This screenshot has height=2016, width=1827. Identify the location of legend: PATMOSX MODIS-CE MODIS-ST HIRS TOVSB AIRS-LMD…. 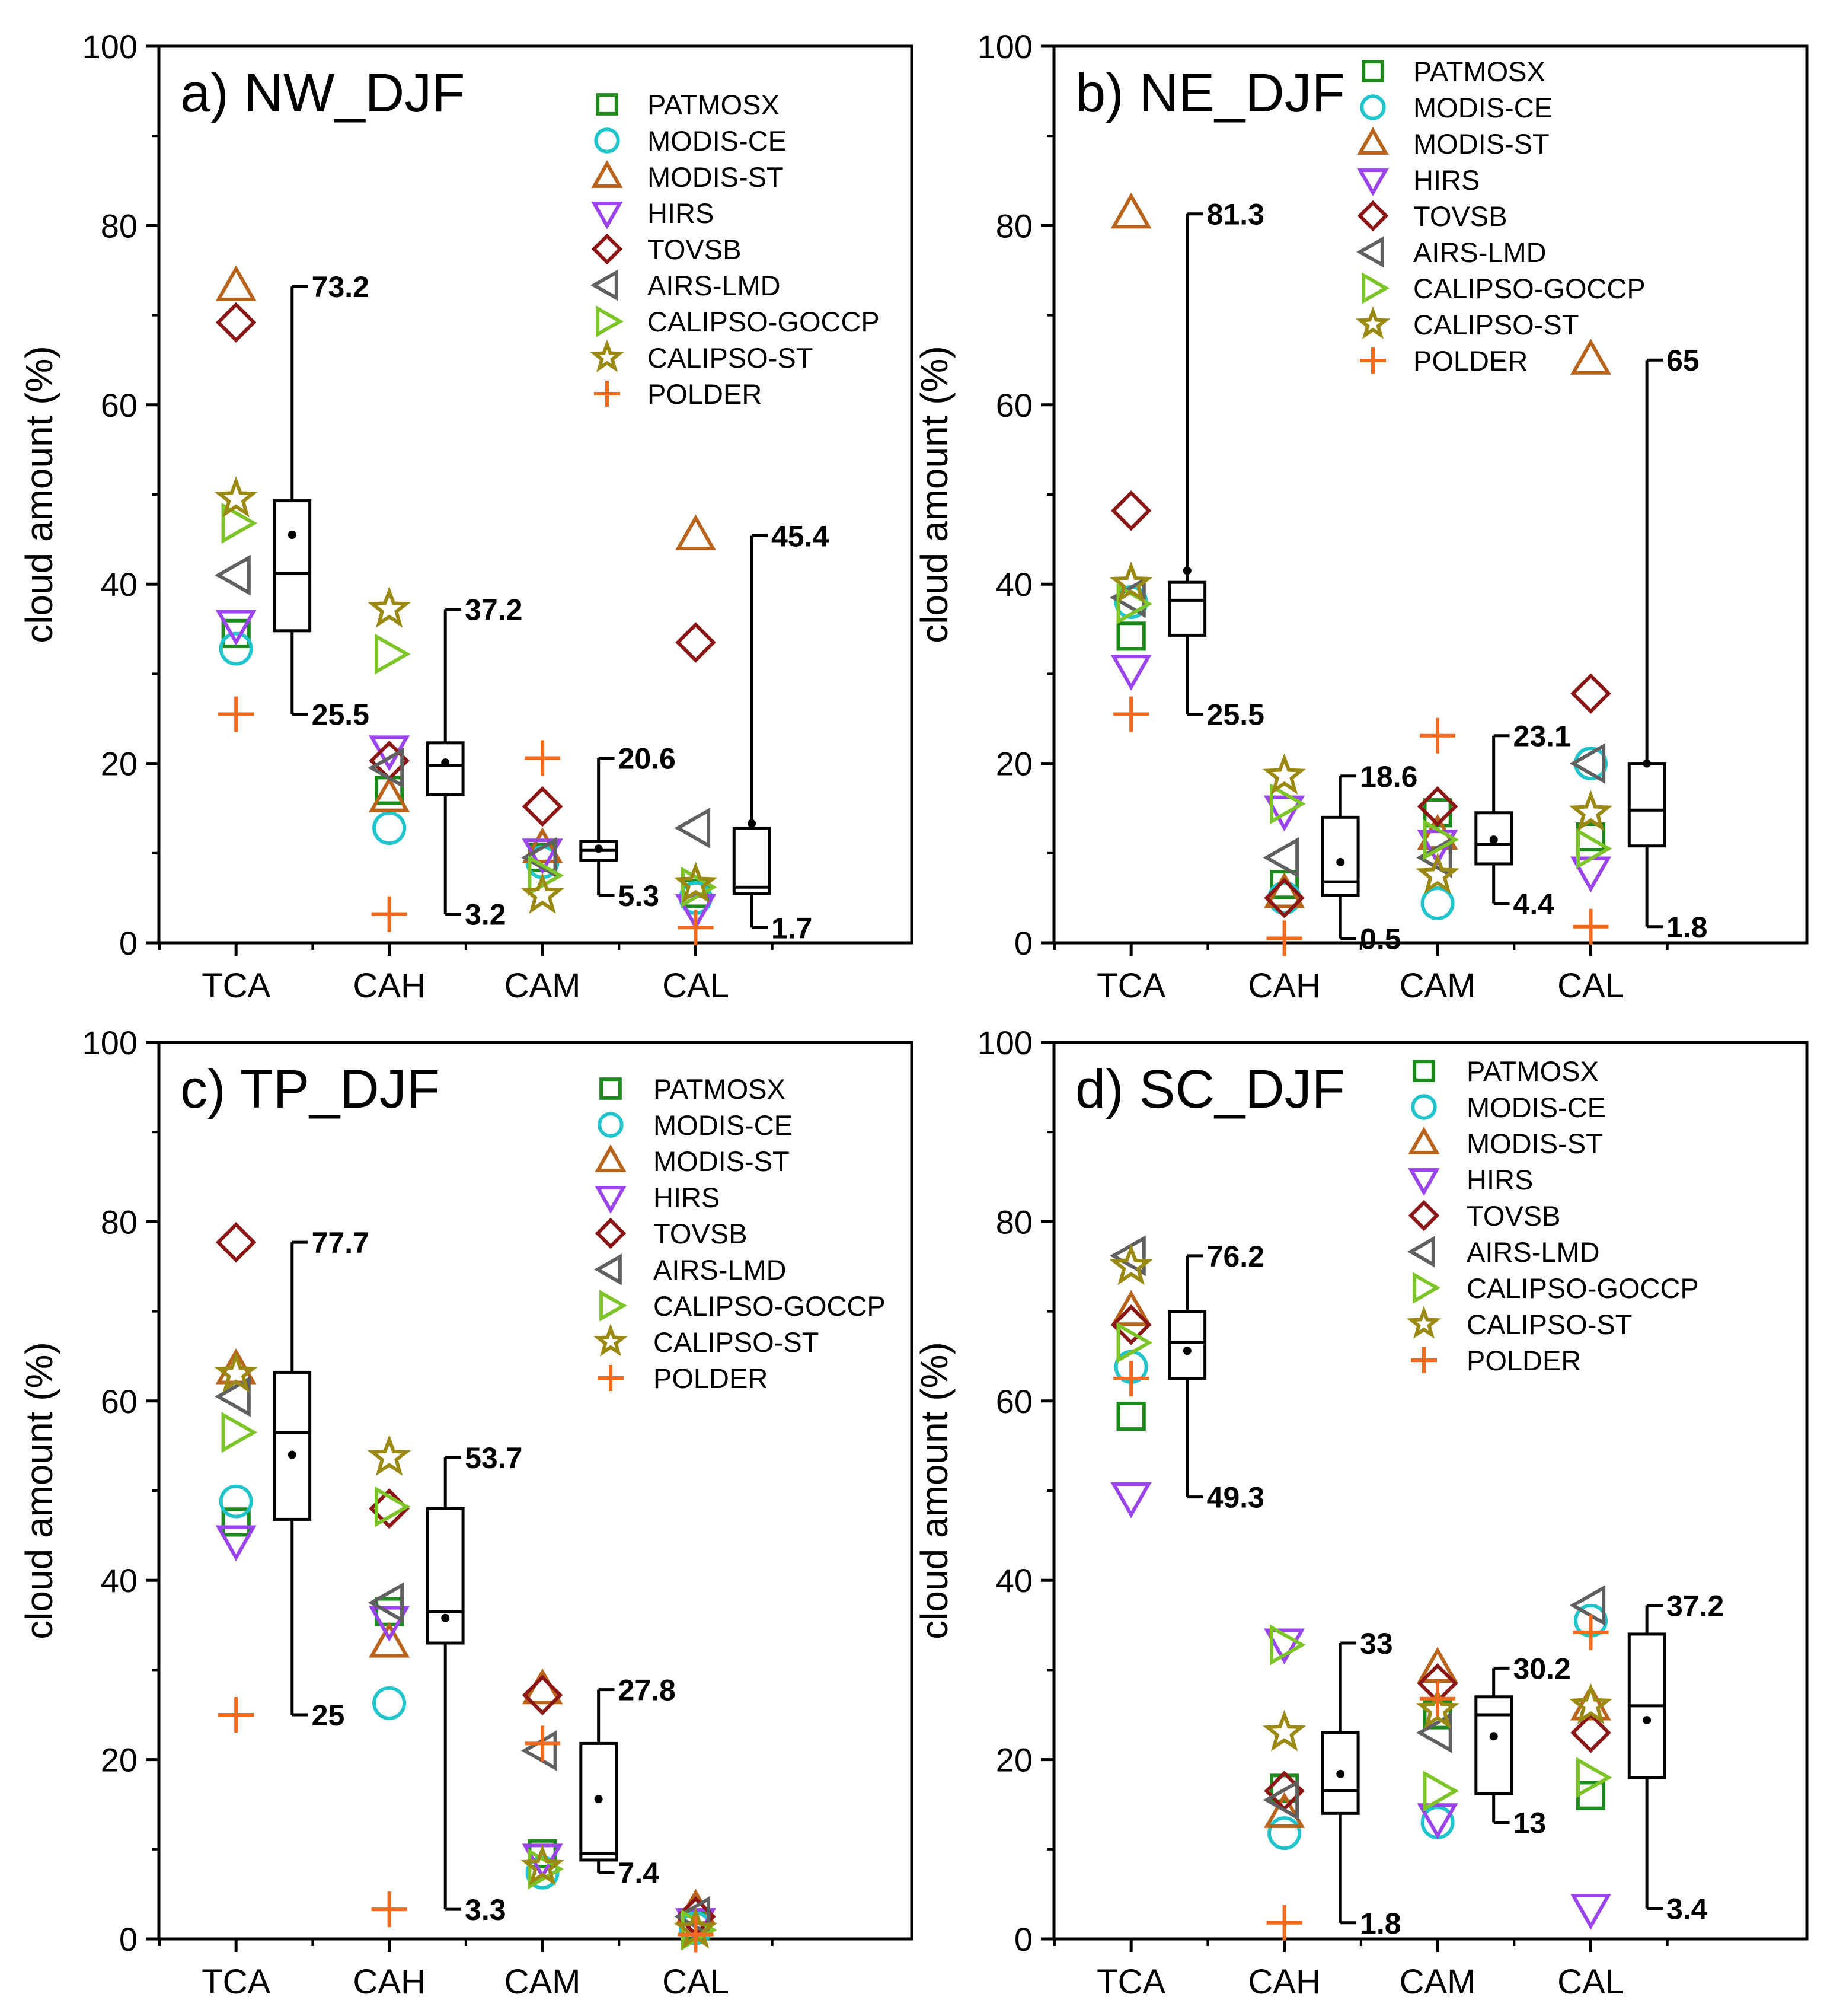
(1500, 216).